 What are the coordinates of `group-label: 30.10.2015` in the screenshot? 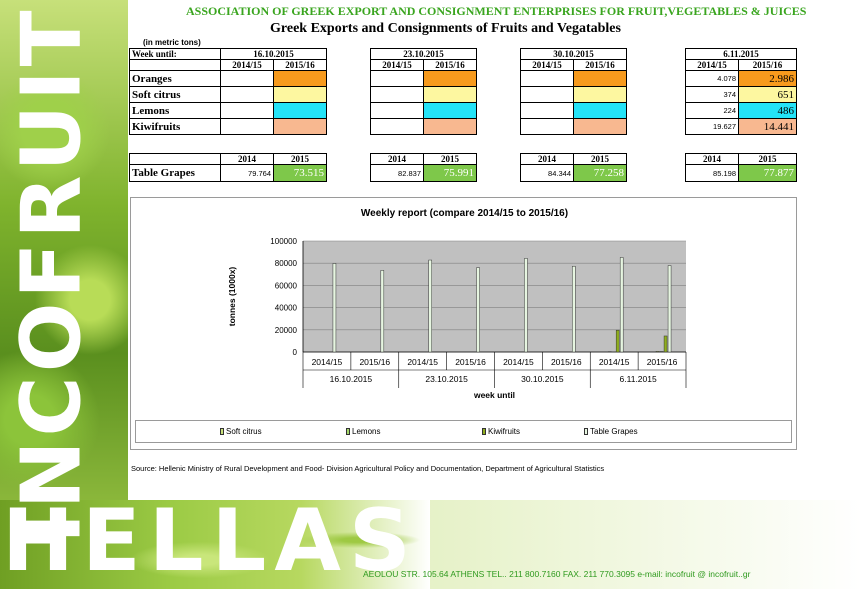 It's located at (542, 379).